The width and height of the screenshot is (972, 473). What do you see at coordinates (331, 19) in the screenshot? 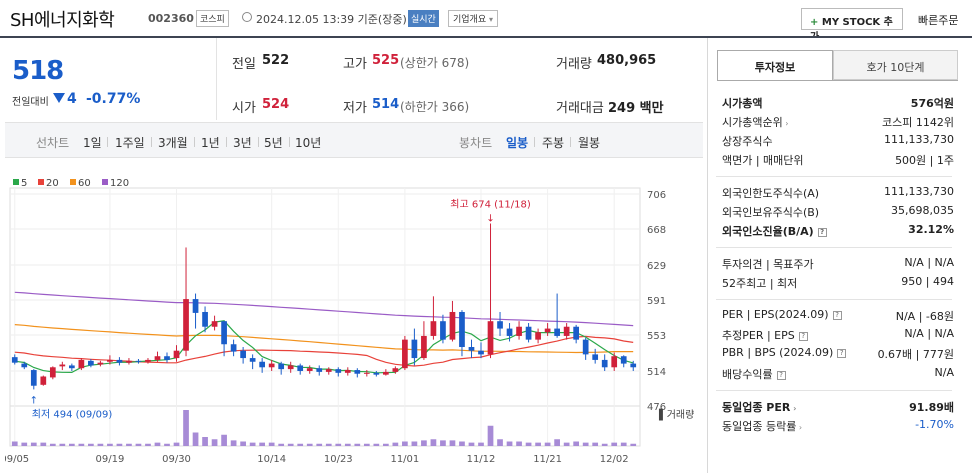
I see `quote-datetime: 2024.12.05 13:39 기준(장중)` at bounding box center [331, 19].